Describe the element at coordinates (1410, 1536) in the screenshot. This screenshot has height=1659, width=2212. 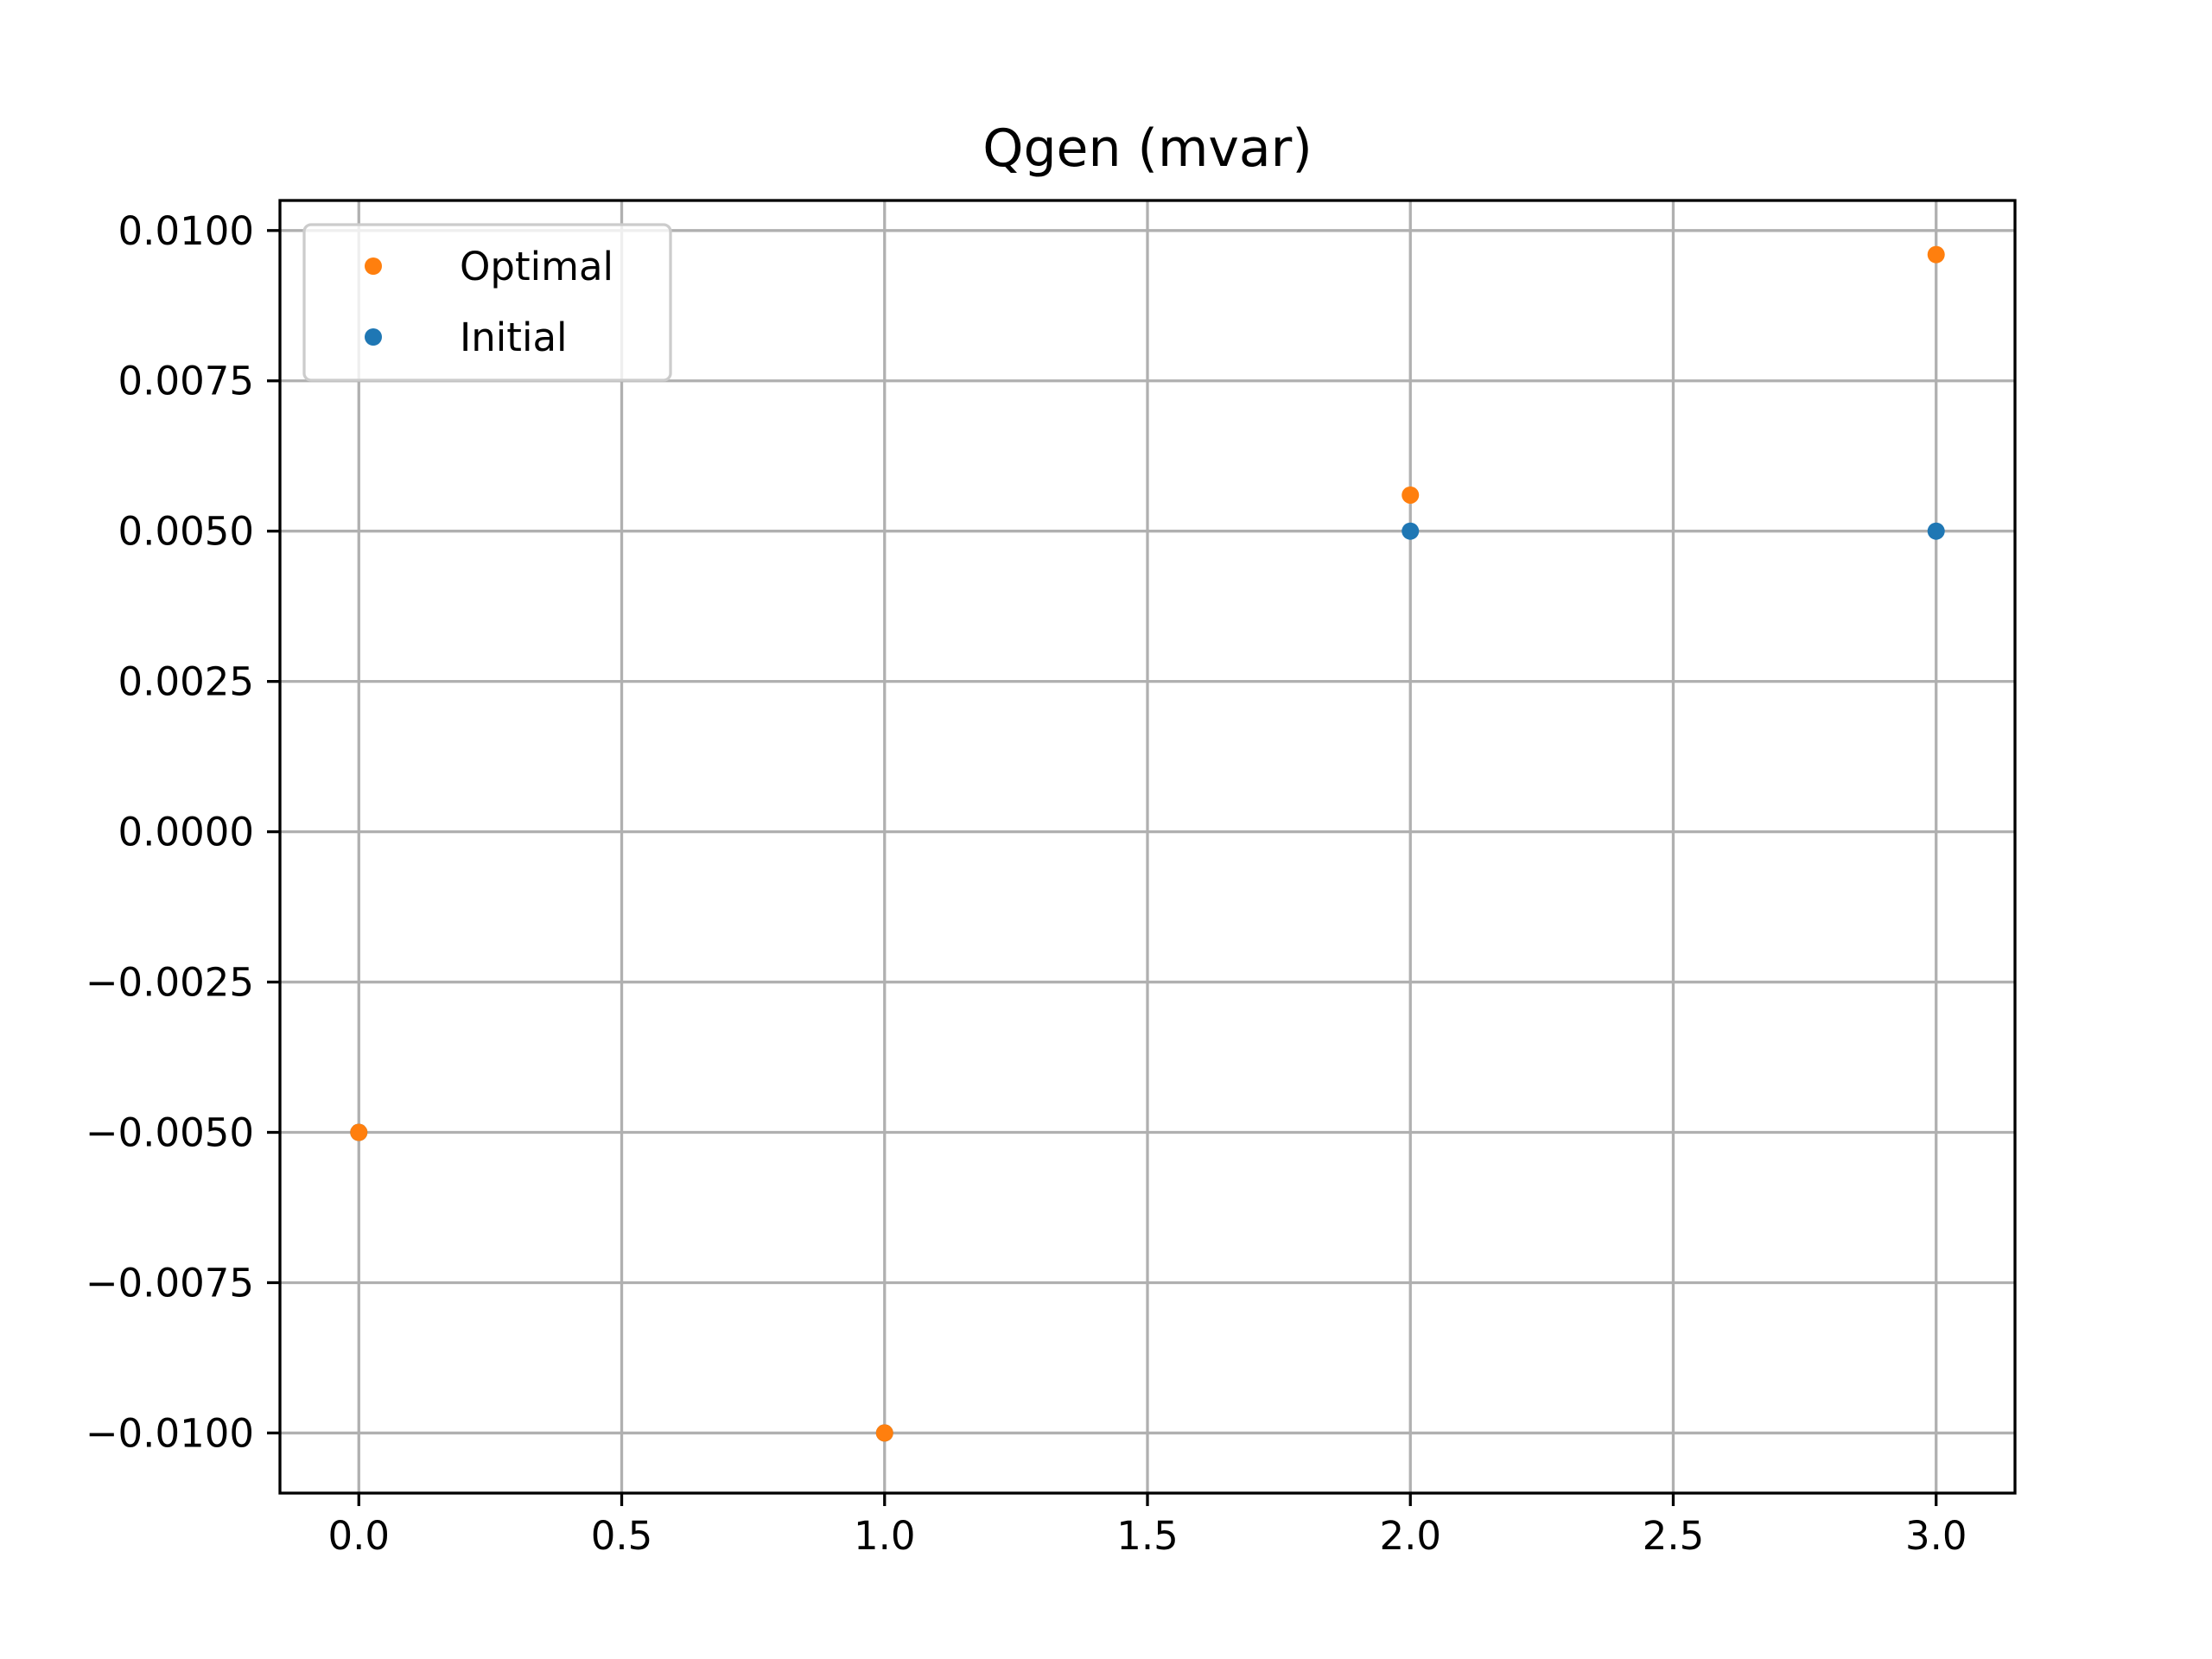
I see `x-tick-label: 2.0` at that location.